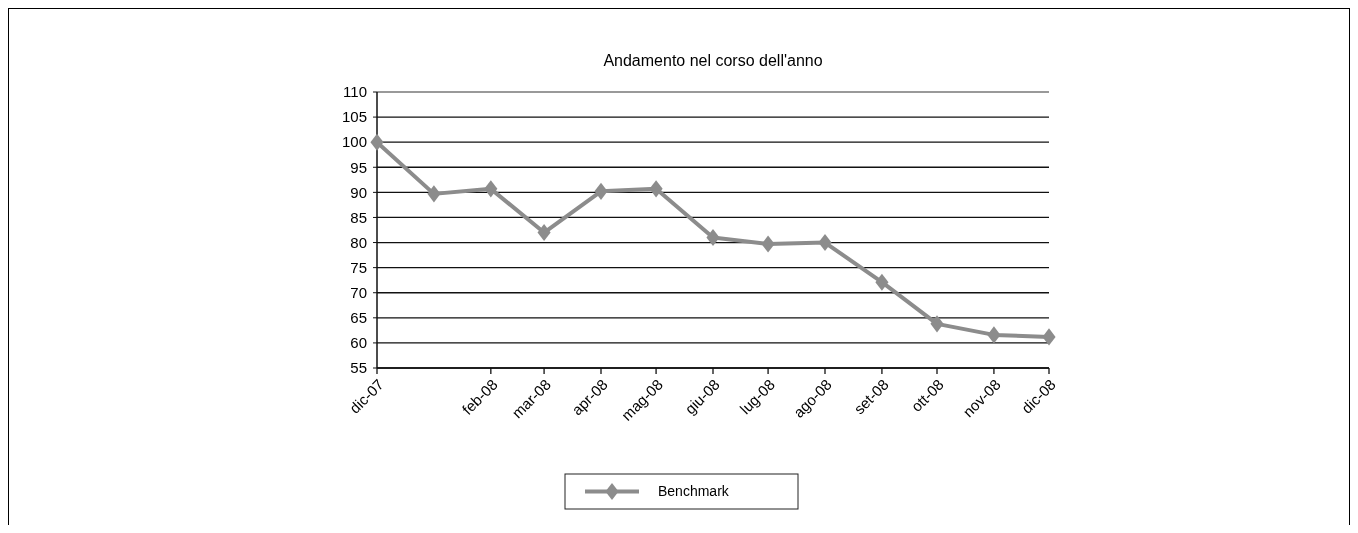 This screenshot has width=1358, height=533. What do you see at coordinates (358, 368) in the screenshot?
I see `y-tick-label: 55` at bounding box center [358, 368].